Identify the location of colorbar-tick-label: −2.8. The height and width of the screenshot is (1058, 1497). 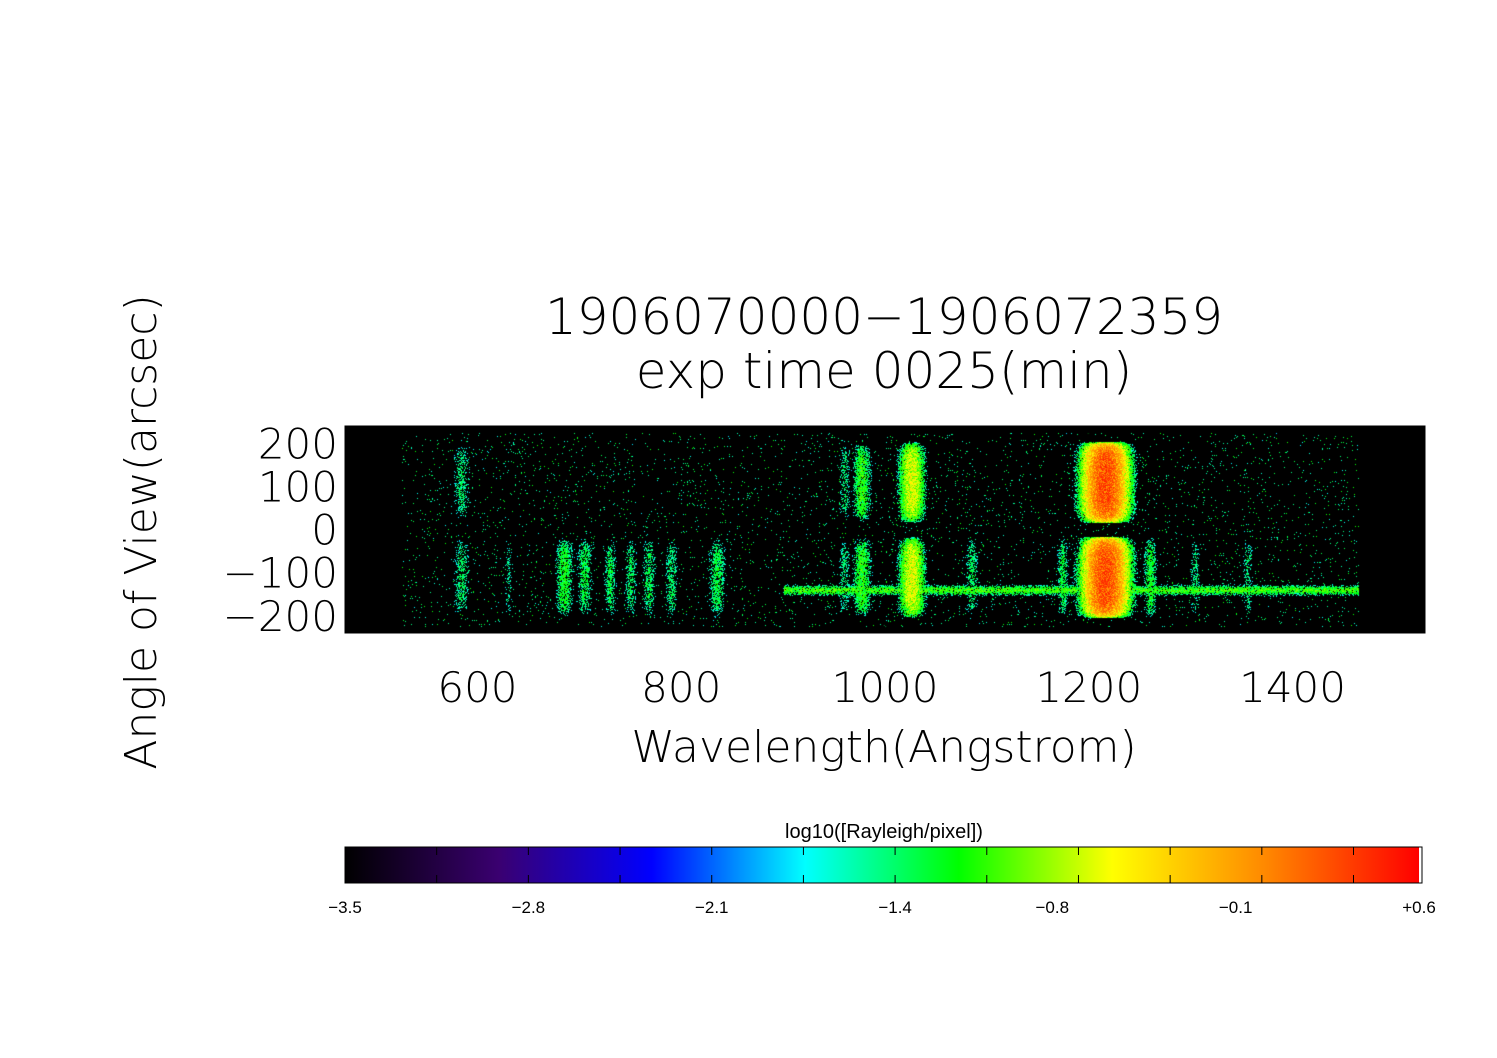
(529, 907).